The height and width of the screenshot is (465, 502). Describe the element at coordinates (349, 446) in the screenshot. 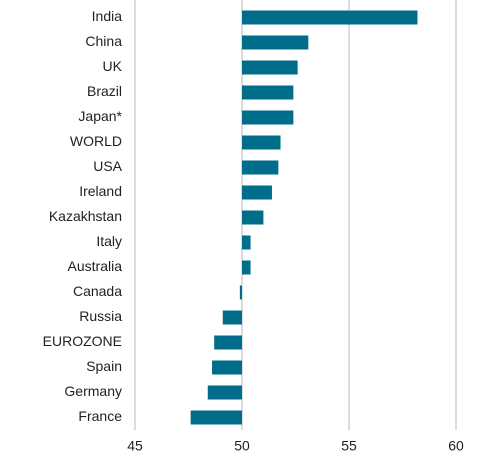

I see `x-tick-label: 55` at that location.